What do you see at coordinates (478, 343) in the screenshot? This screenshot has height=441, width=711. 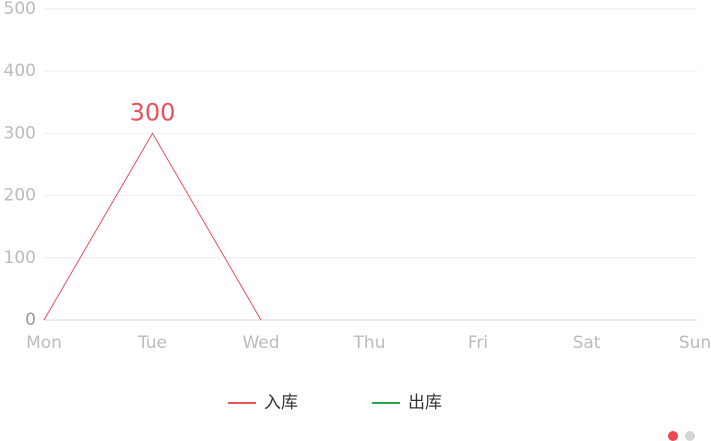 I see `x-tick-label: Fri` at bounding box center [478, 343].